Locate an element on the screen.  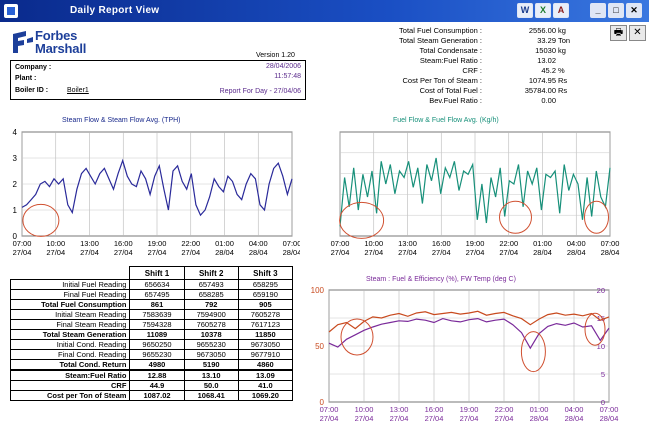
boiler-id-value: Boiler1 is located at coordinates (78, 90).